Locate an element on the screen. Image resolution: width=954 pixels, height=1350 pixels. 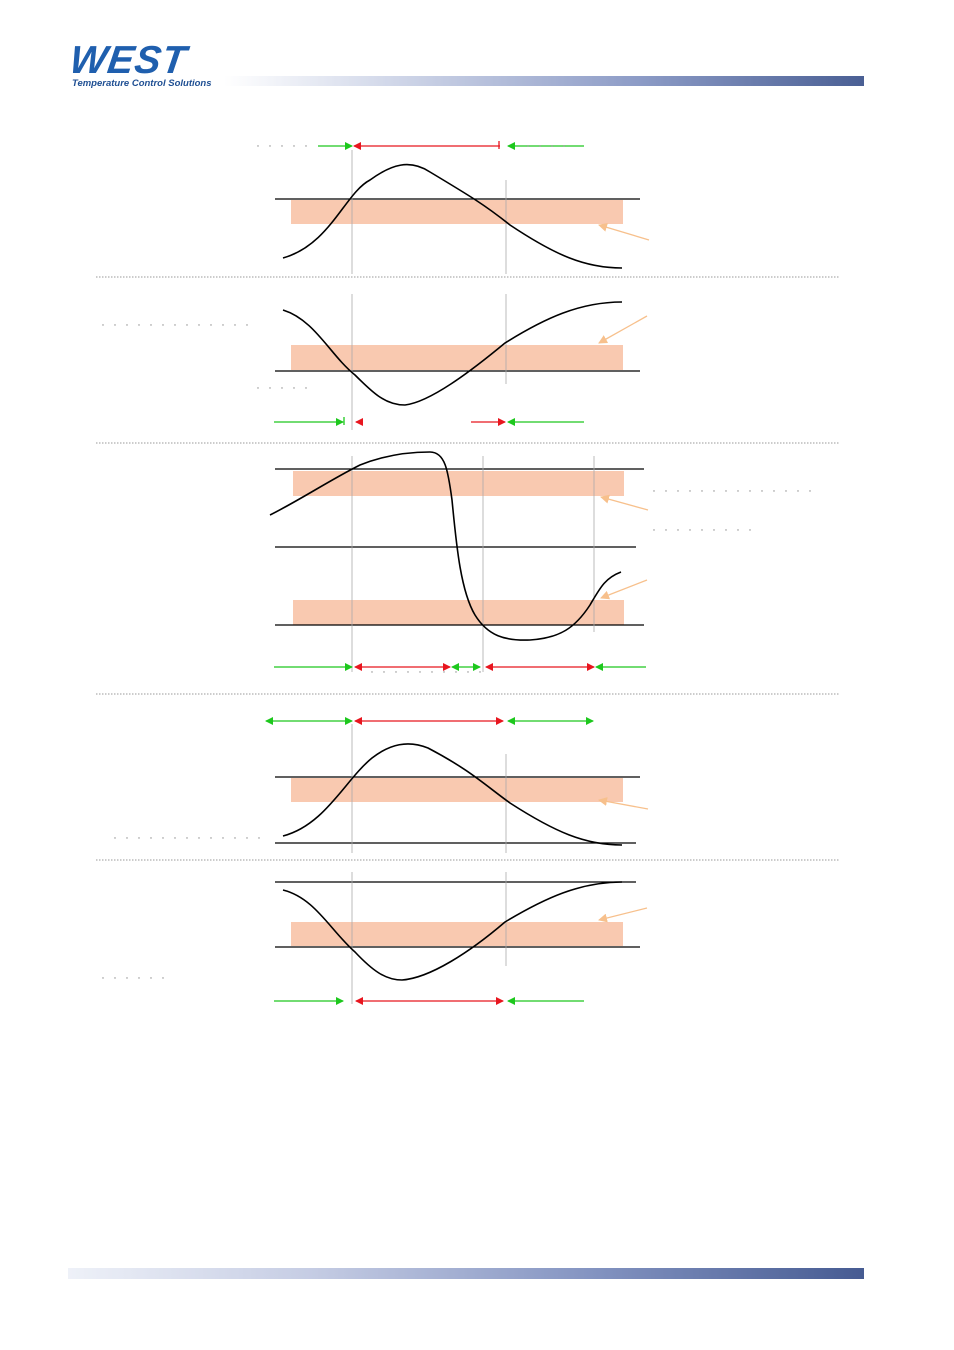
hysteresis-band-high is located at coordinates (458, 483).